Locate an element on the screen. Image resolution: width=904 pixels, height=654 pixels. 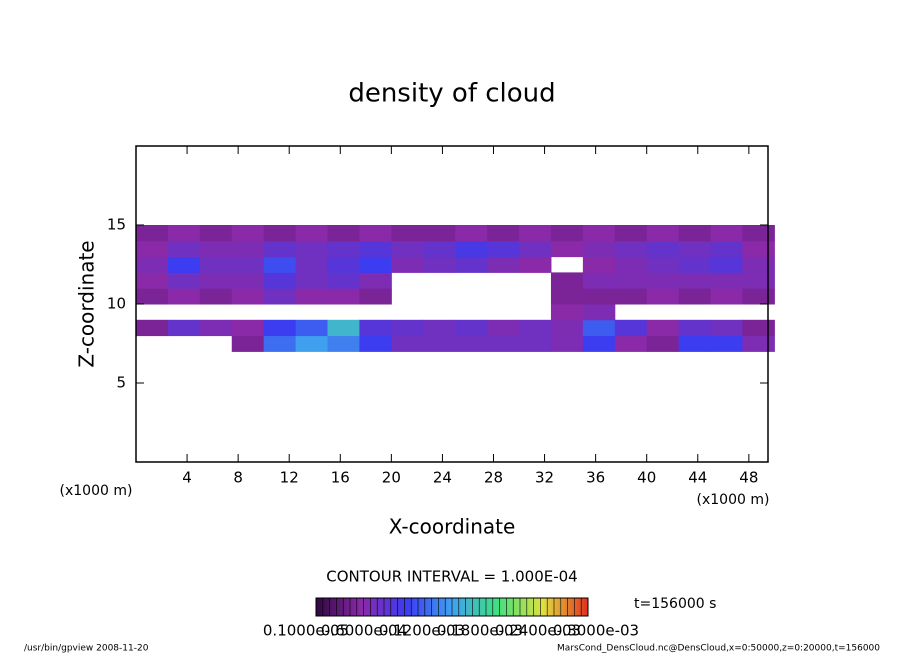
contour-interval: CONTOUR INTERVAL = 1.000E-04 is located at coordinates (451, 577).